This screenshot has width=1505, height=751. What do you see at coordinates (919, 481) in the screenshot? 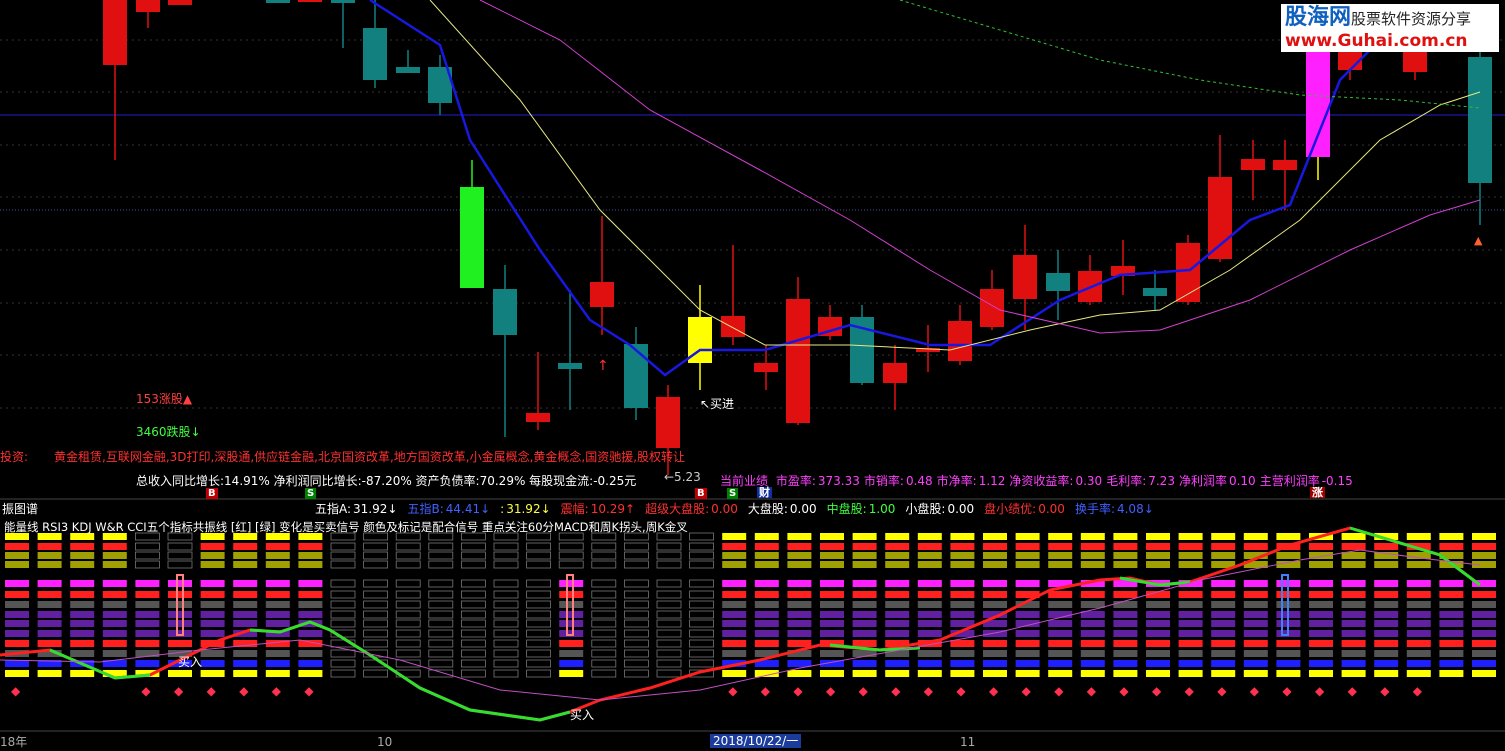
I see `metric-value: 0.48` at bounding box center [919, 481].